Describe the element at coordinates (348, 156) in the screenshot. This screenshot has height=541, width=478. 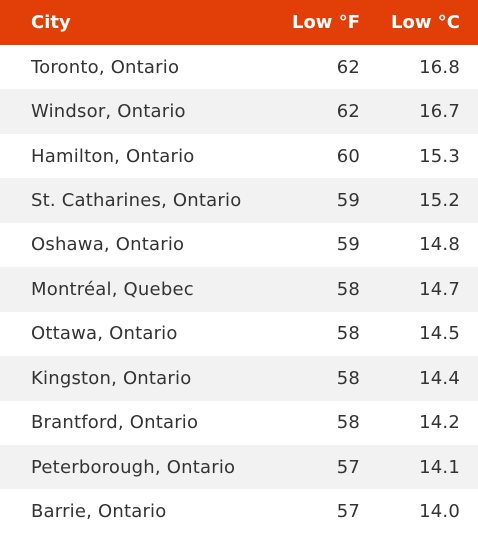
I see `cell-low-f: 60` at that location.